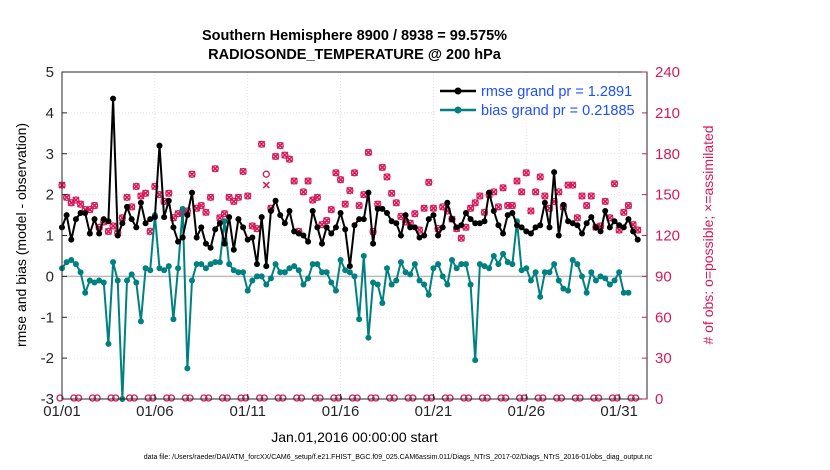 This screenshot has height=470, width=830. What do you see at coordinates (556, 92) in the screenshot?
I see `legend-rmse-label: rmse grand pr = 1.2891` at bounding box center [556, 92].